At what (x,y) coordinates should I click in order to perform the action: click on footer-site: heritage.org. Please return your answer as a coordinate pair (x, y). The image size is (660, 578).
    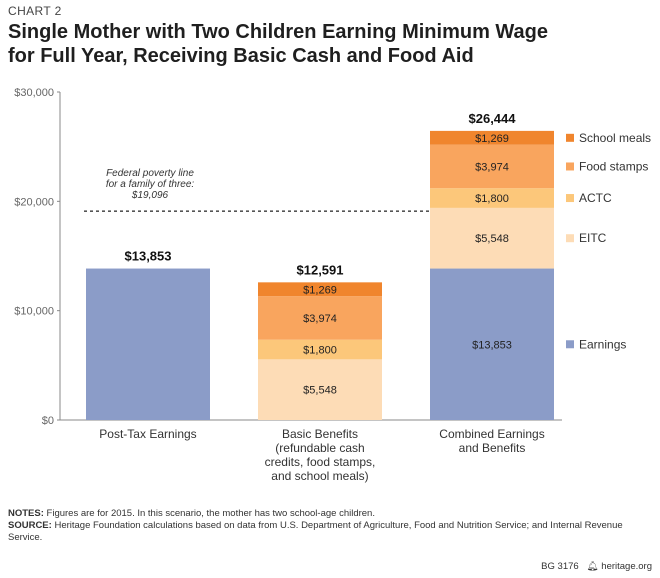
    Looking at the image, I should click on (626, 566).